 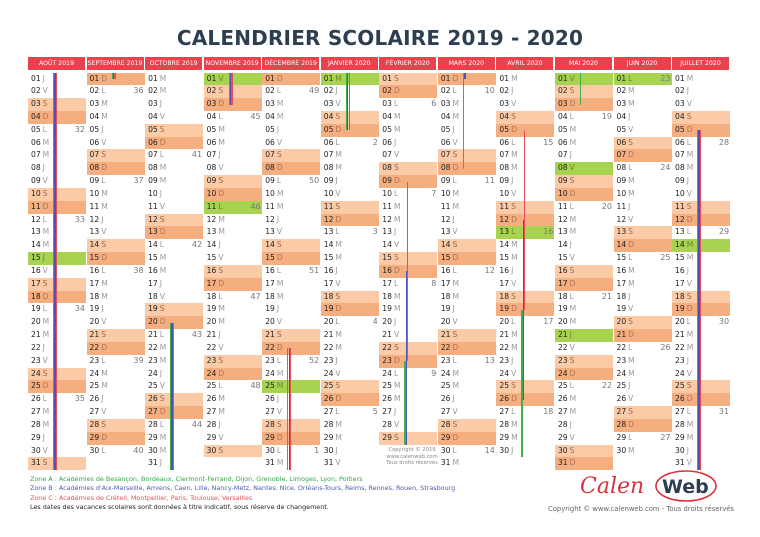 What do you see at coordinates (467, 361) in the screenshot?
I see `day-cell: 23 L 13` at bounding box center [467, 361].